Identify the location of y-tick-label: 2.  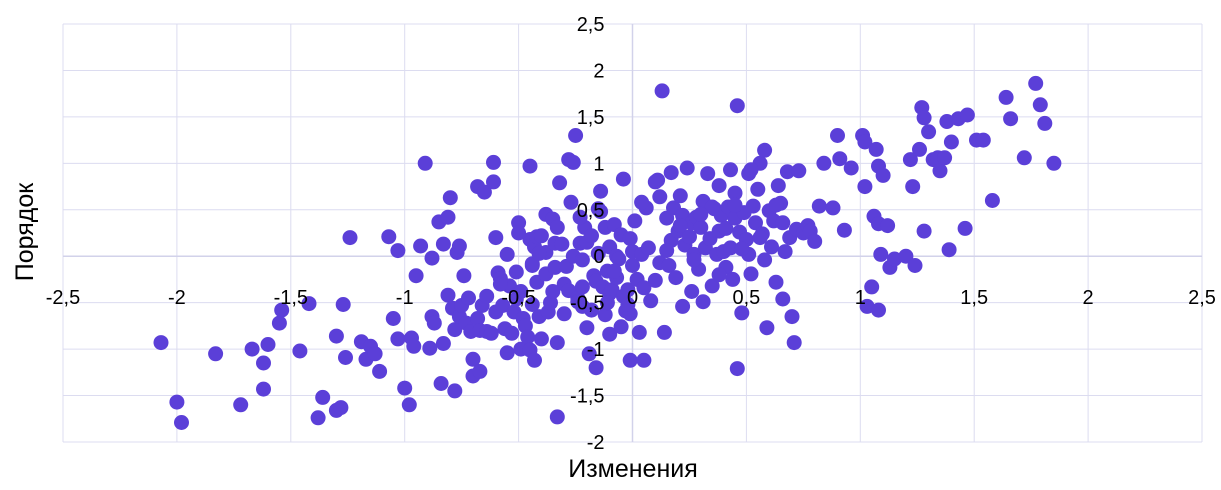
(598, 71).